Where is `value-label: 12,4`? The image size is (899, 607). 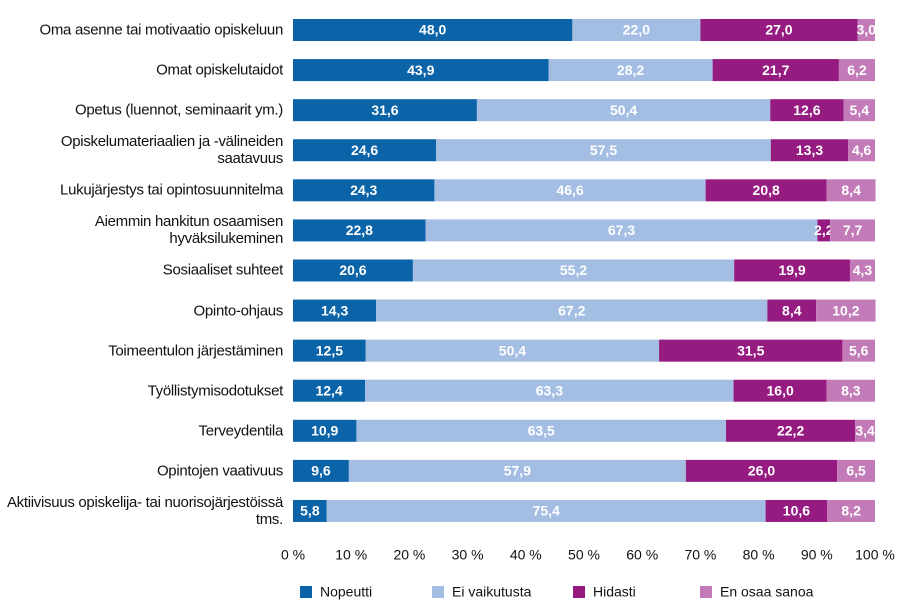 value-label: 12,4 is located at coordinates (328, 390).